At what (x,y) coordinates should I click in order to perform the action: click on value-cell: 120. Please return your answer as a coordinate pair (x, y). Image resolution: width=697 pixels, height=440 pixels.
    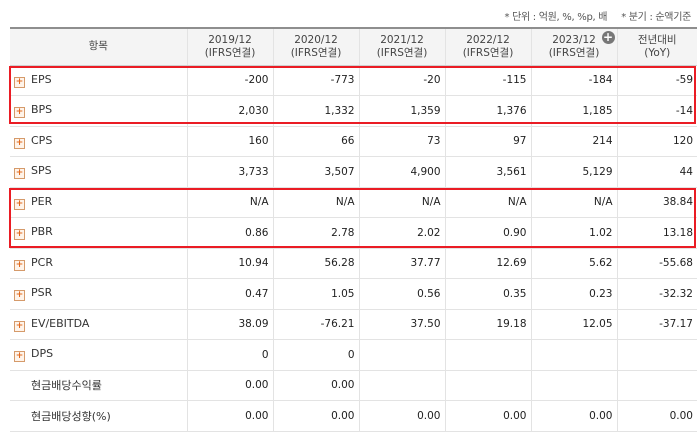
    Looking at the image, I should click on (656, 141).